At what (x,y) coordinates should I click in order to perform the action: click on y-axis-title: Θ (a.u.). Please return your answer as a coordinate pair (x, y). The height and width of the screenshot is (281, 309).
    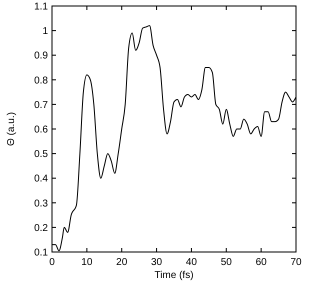
    Looking at the image, I should click on (11, 129).